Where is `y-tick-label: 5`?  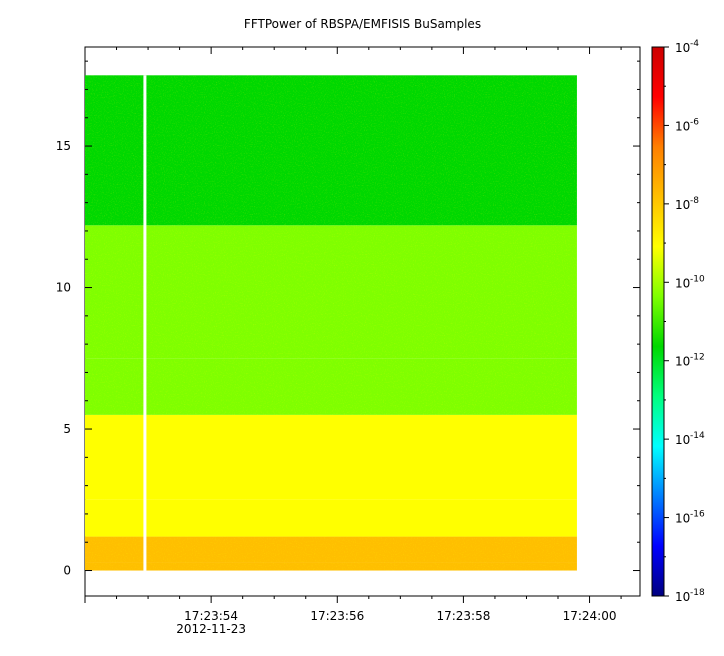 y-tick-label: 5 is located at coordinates (67, 429).